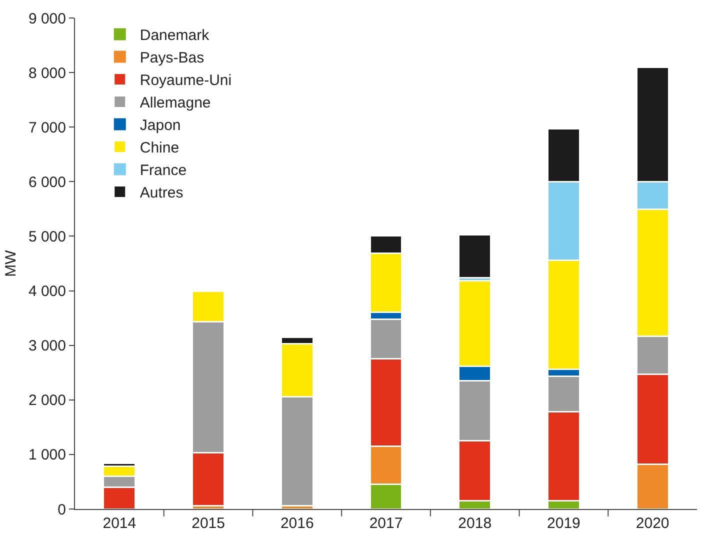 The height and width of the screenshot is (549, 707). What do you see at coordinates (653, 523) in the screenshot?
I see `x-tick-label: 2020` at bounding box center [653, 523].